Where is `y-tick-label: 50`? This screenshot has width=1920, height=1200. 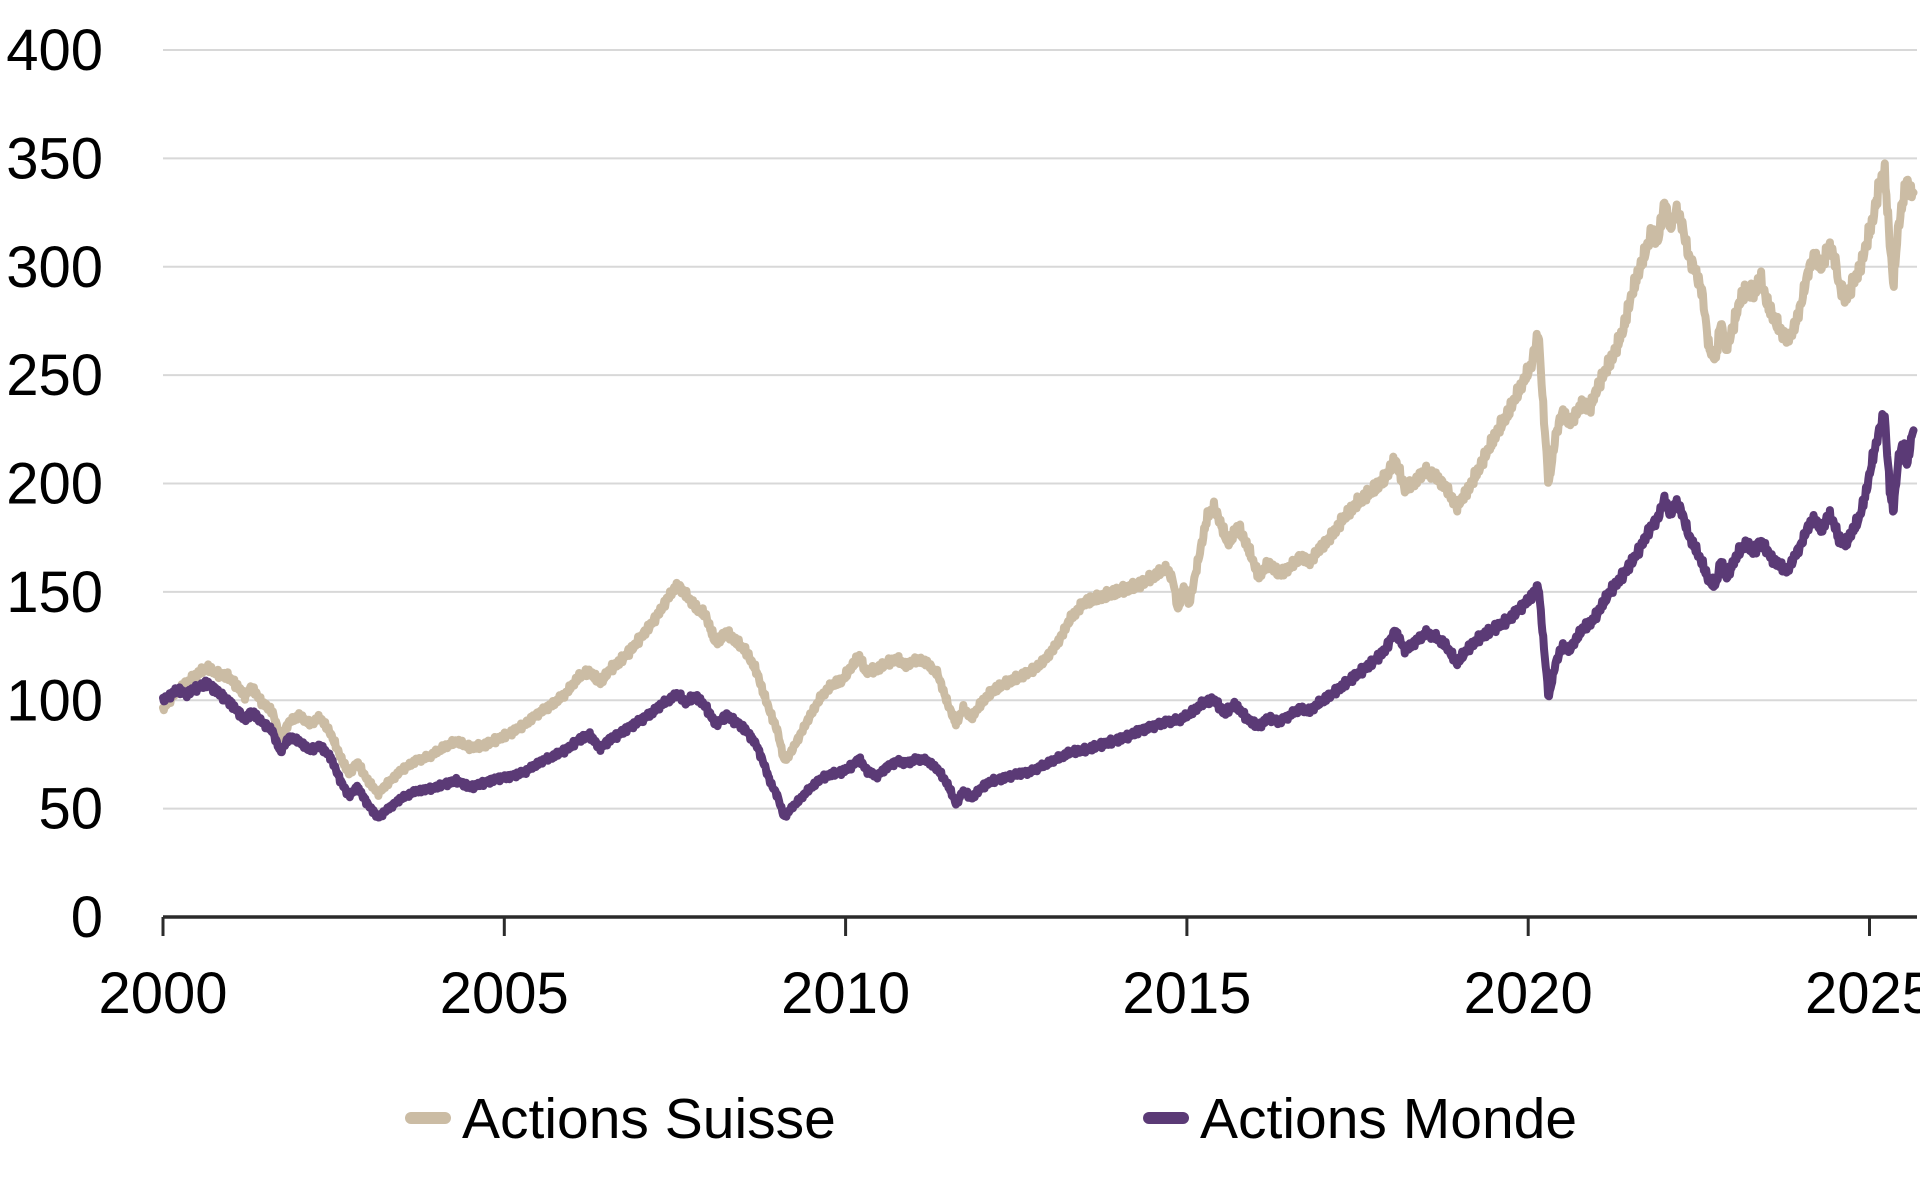
y-tick-label: 50 is located at coordinates (70, 809).